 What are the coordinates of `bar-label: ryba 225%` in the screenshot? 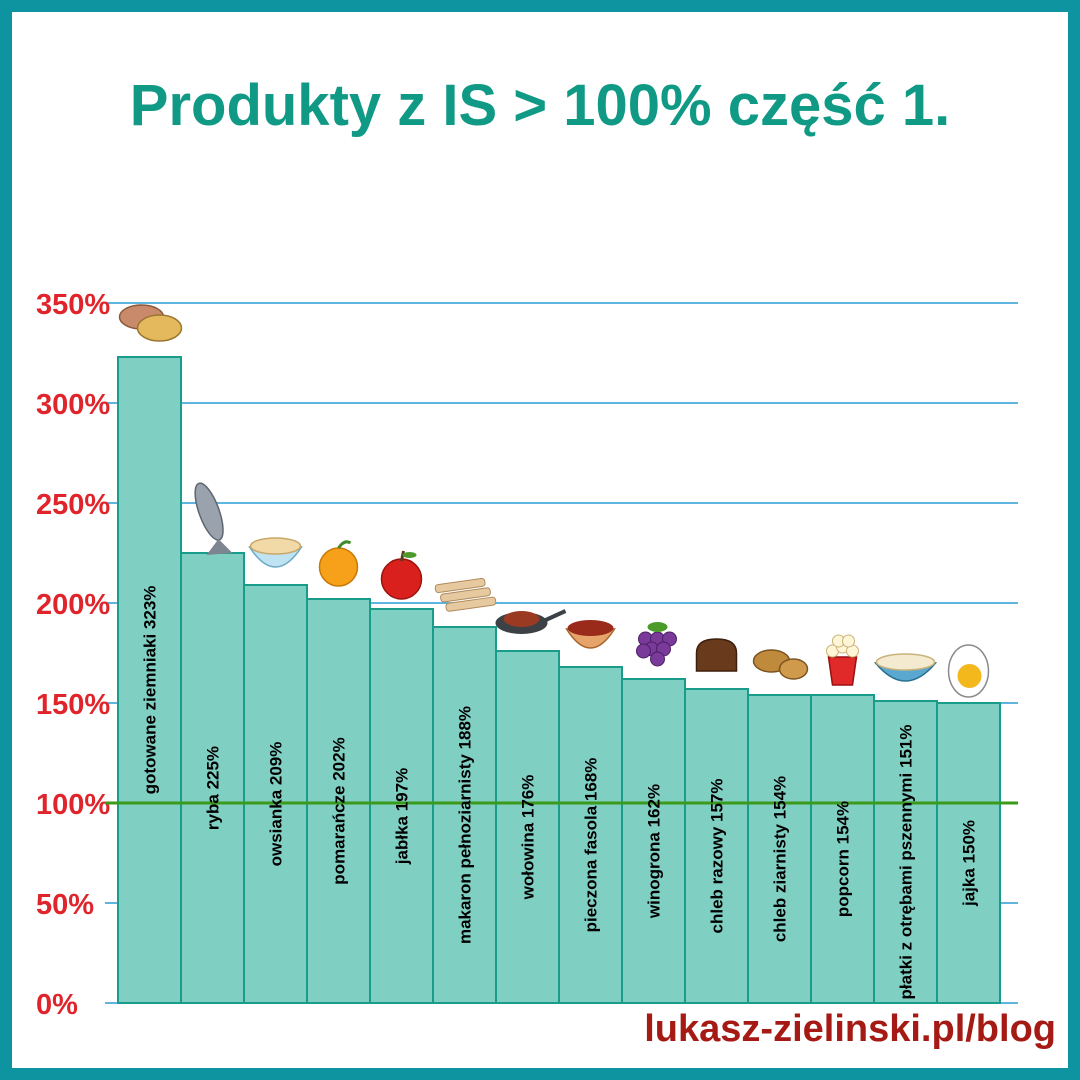 It's located at (213, 788).